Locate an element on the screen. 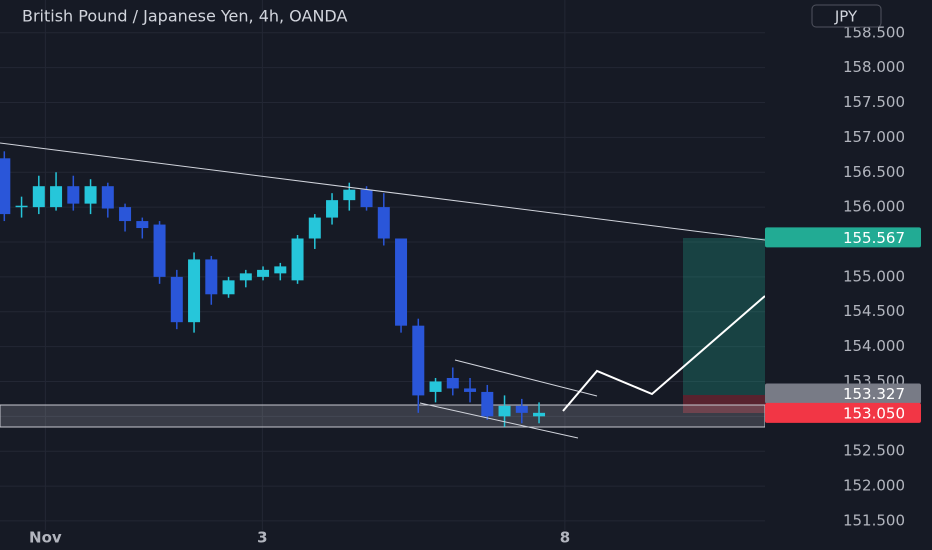  y-tick-label: 154.500 is located at coordinates (874, 311).